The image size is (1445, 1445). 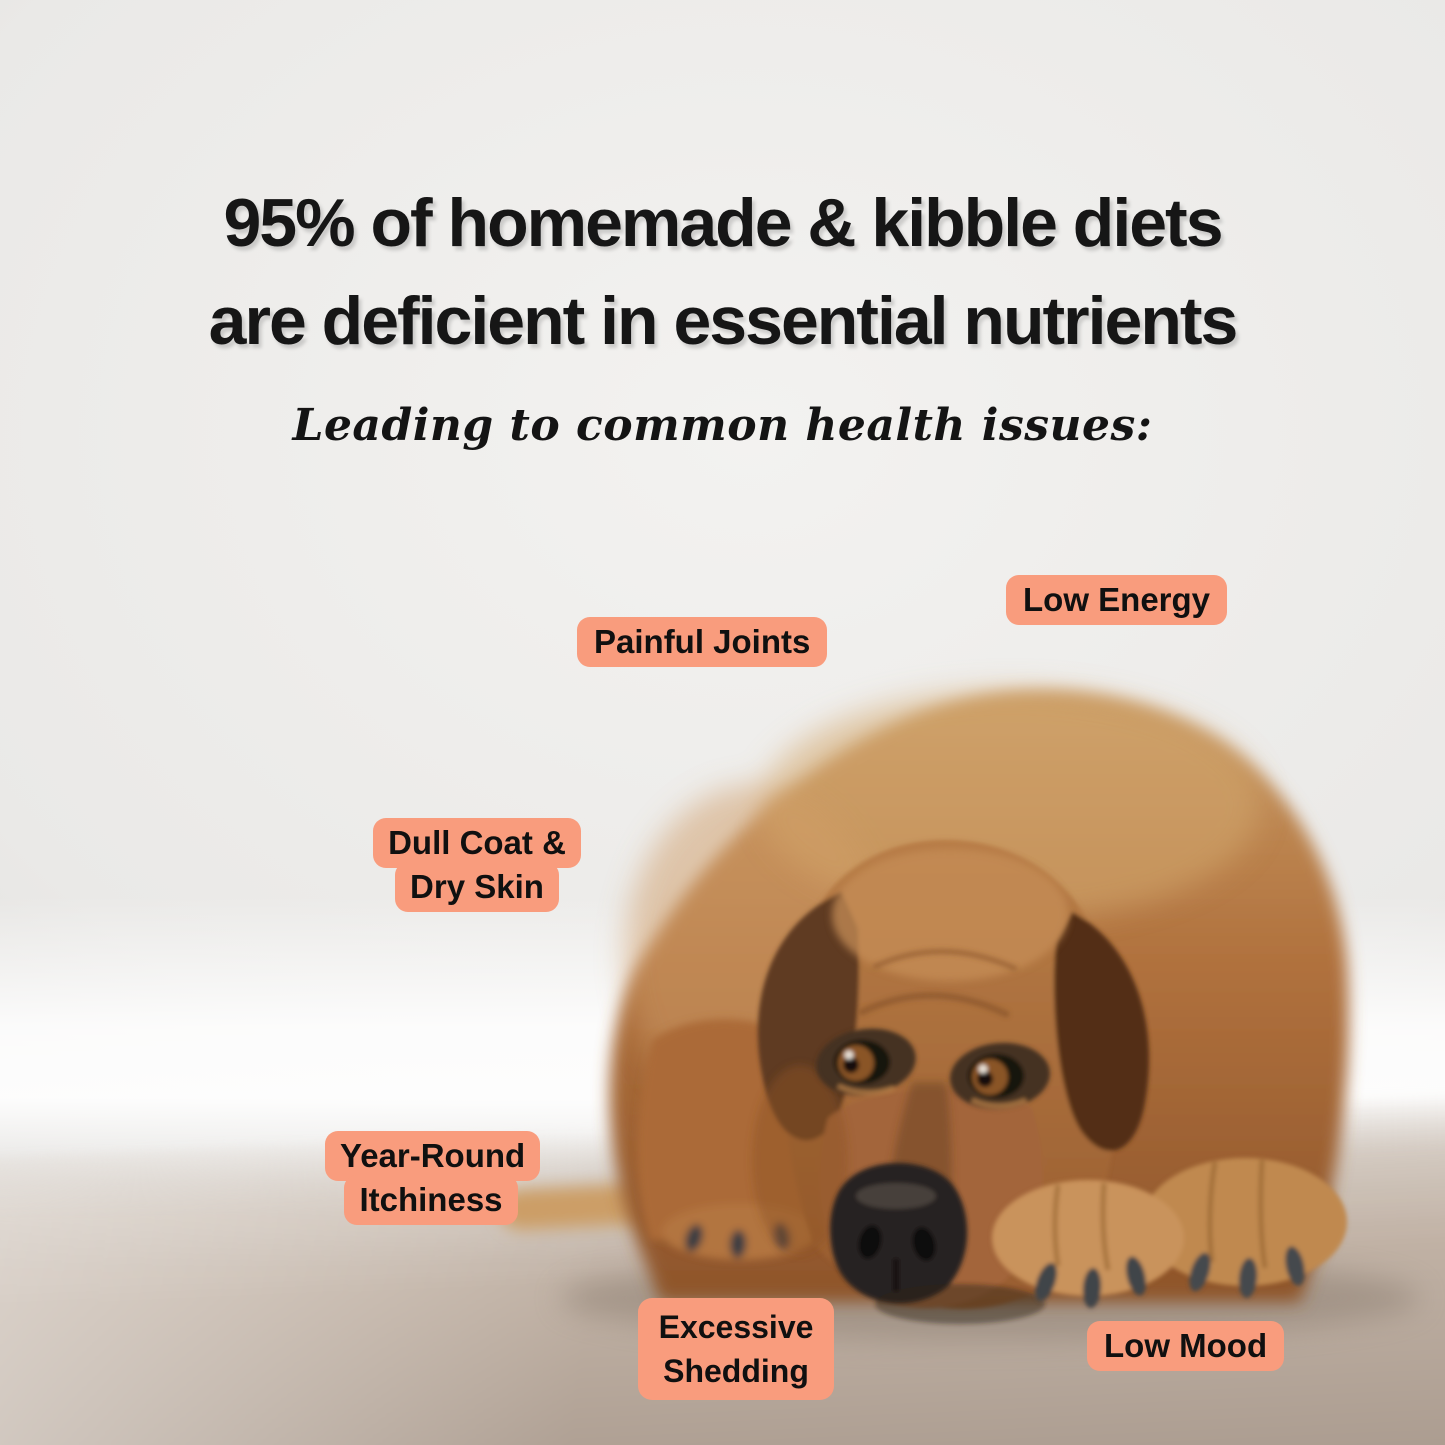 I want to click on label-text: Year-Round, so click(x=433, y=1156).